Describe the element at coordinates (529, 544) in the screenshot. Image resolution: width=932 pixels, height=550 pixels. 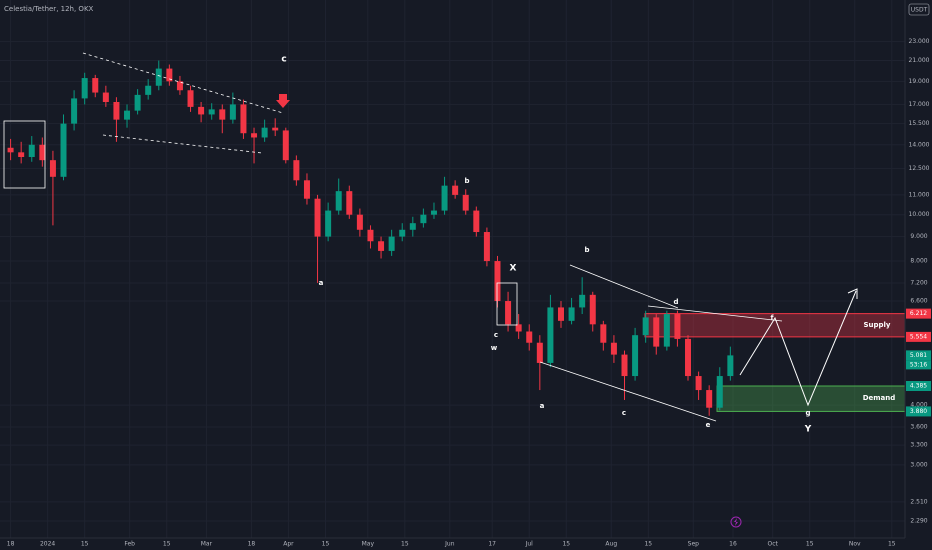
I see `x-tick-label: Jul` at that location.